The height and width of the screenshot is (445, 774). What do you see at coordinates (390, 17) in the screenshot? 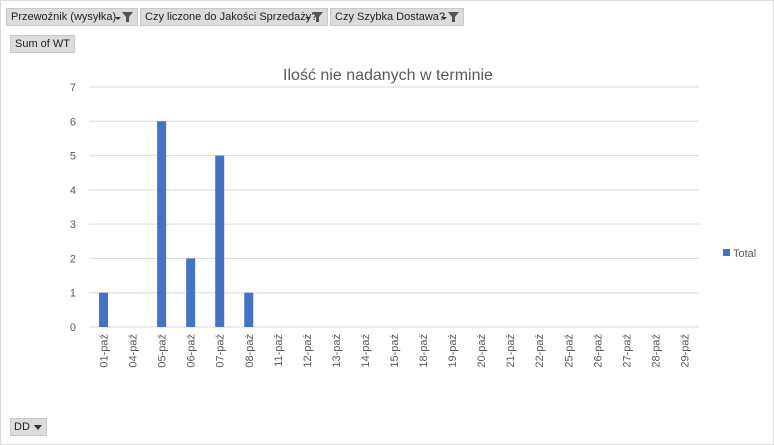
I see `filter-label: Czy Szybka Dostawa?` at bounding box center [390, 17].